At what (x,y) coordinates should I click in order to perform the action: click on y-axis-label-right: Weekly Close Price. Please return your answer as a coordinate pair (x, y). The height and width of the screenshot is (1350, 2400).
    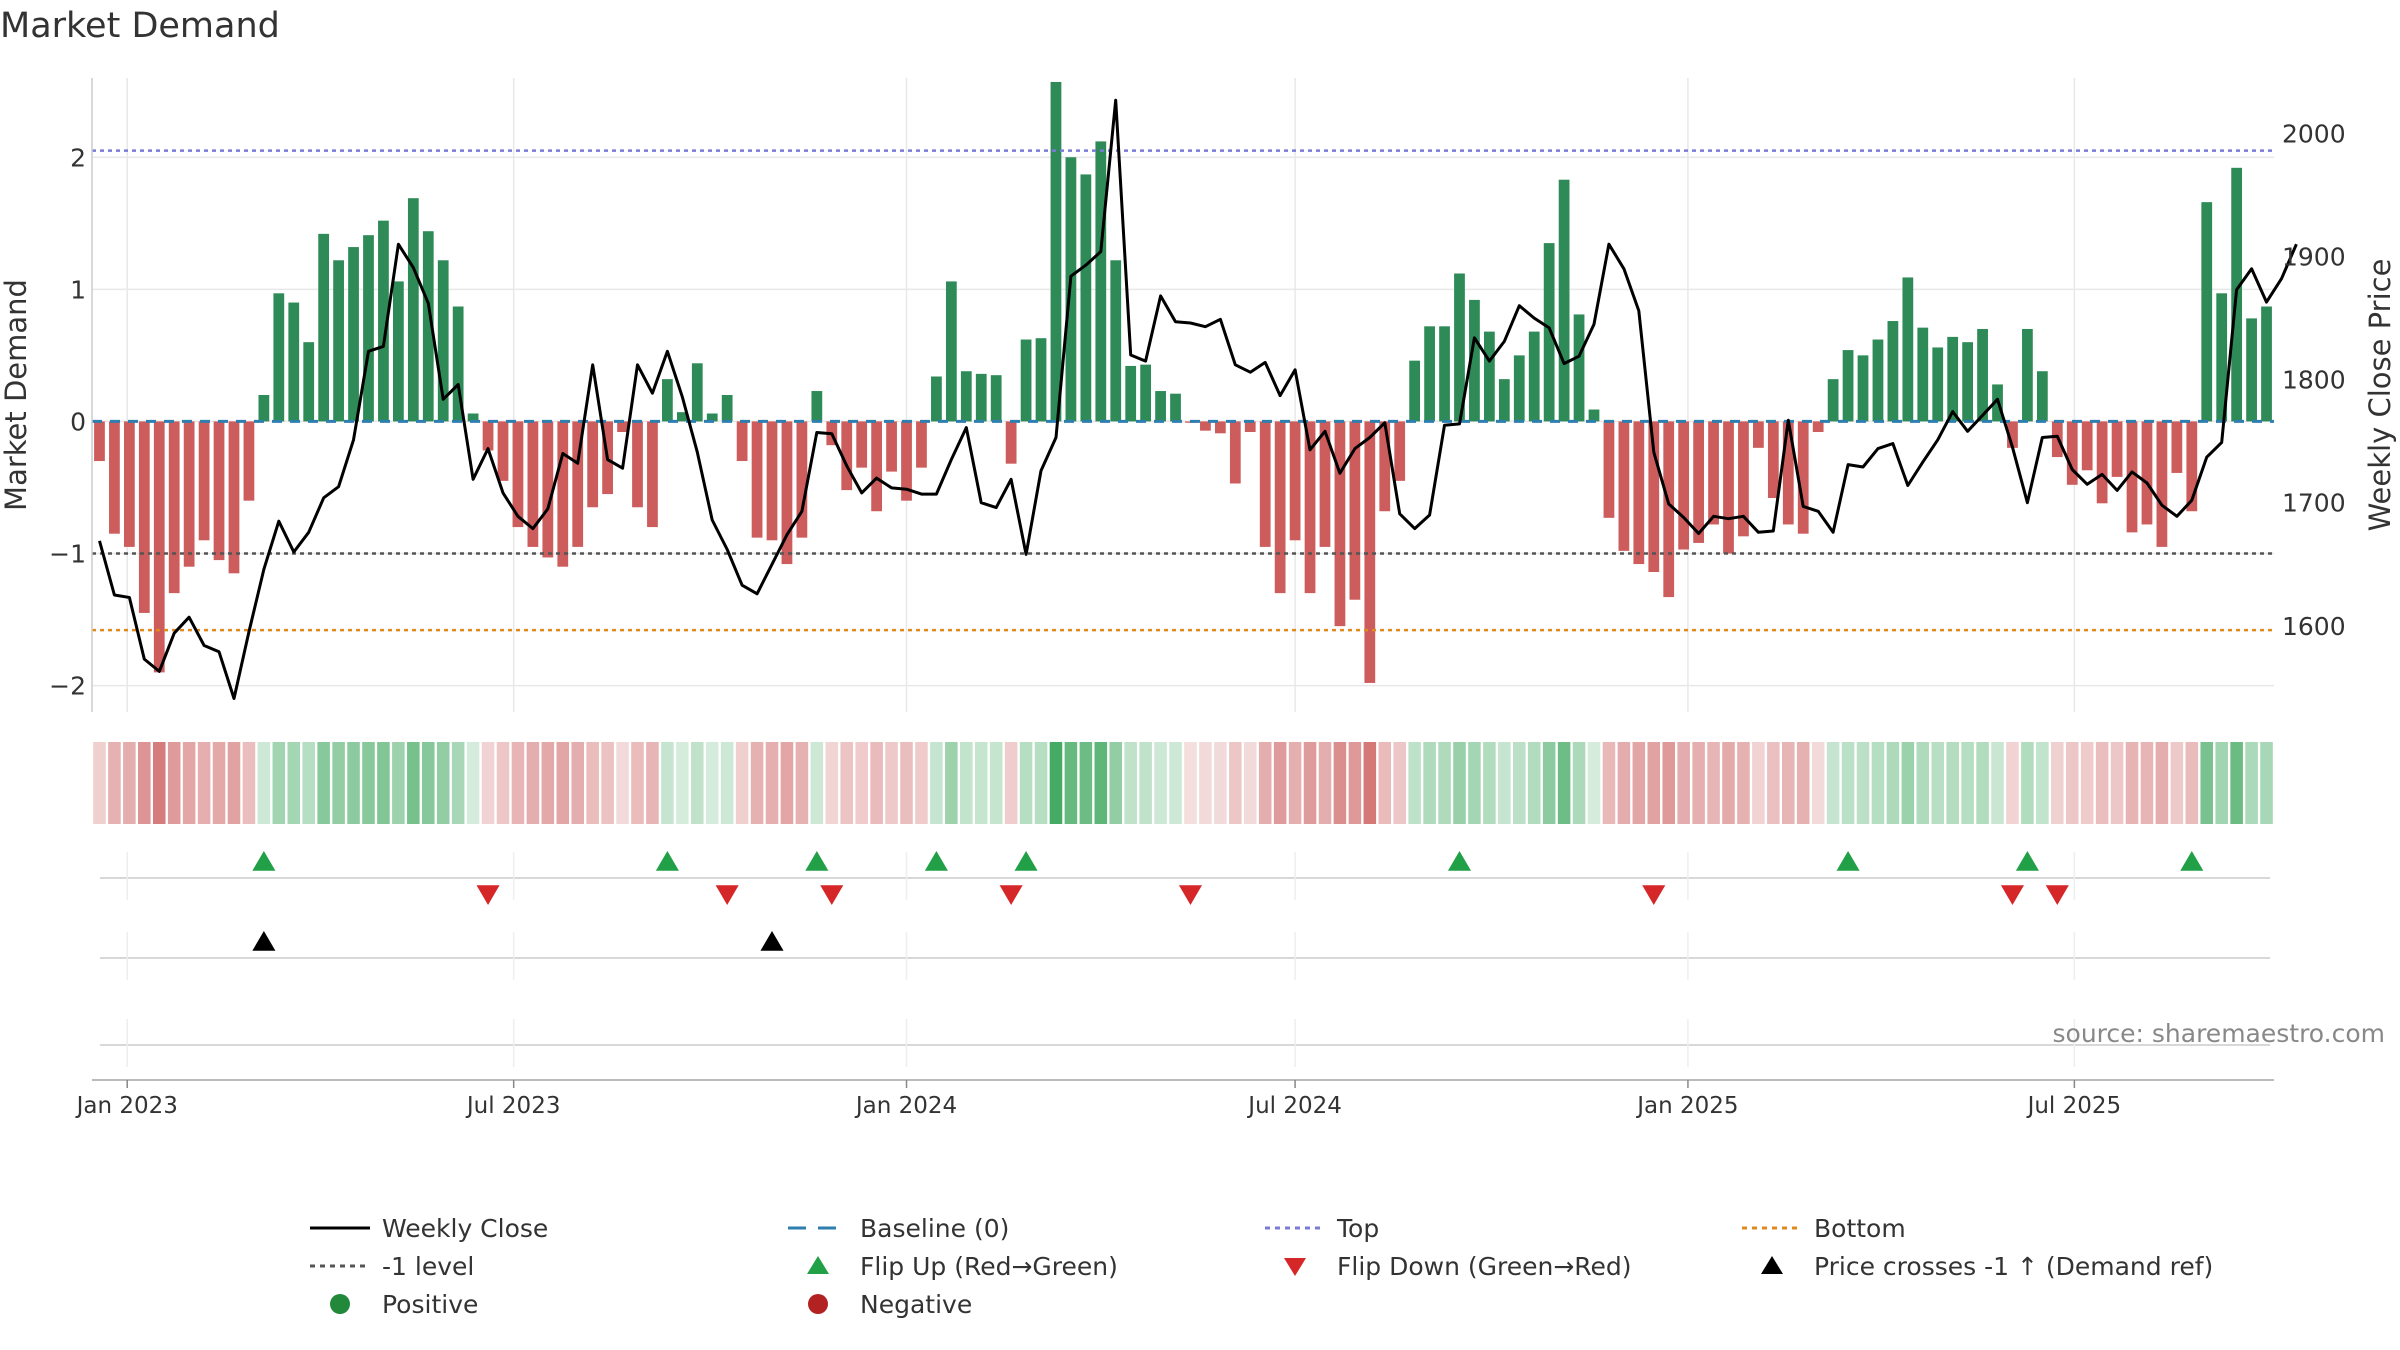
    Looking at the image, I should click on (2380, 395).